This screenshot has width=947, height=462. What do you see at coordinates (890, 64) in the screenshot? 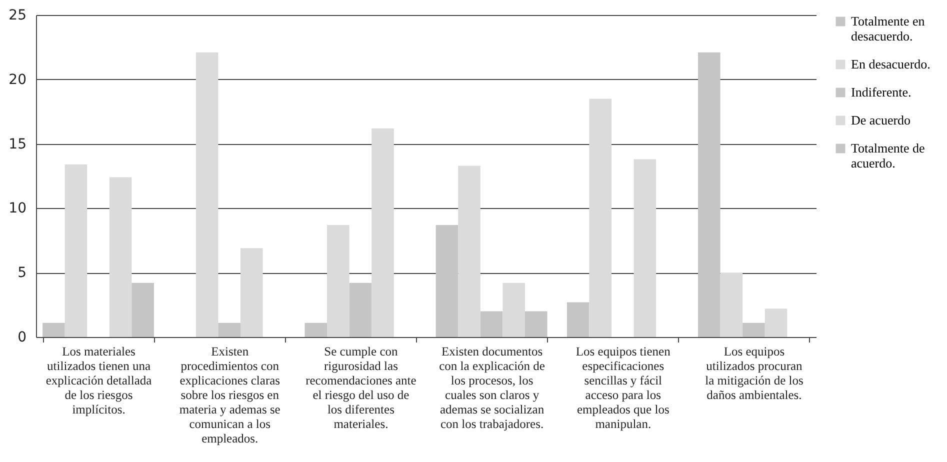
I see `legend-label: En desacuerdo.` at bounding box center [890, 64].